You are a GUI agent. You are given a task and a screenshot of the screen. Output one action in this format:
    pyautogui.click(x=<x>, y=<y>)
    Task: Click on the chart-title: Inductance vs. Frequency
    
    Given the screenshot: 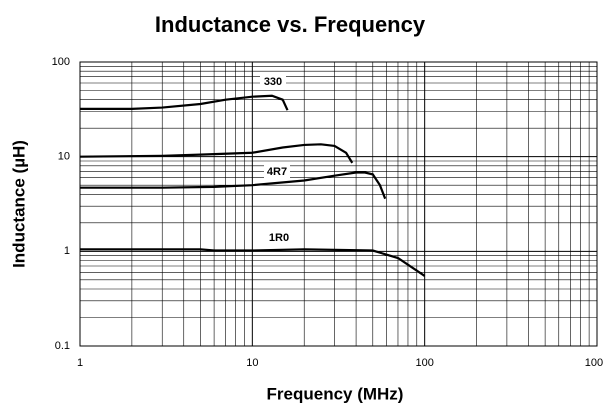 What is the action you would take?
    pyautogui.click(x=290, y=24)
    